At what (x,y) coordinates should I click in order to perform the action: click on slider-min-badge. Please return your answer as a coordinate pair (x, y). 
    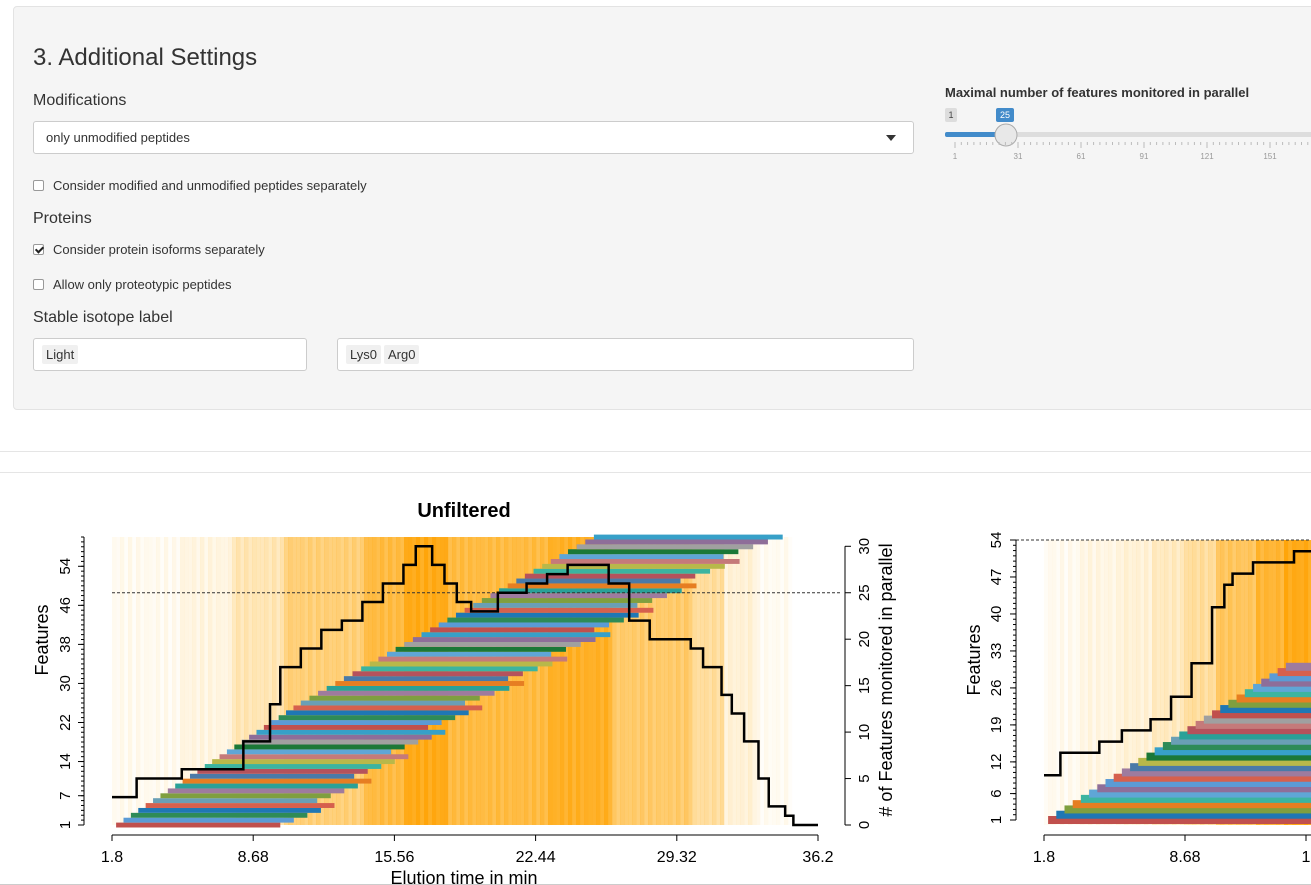
    Looking at the image, I should click on (951, 115).